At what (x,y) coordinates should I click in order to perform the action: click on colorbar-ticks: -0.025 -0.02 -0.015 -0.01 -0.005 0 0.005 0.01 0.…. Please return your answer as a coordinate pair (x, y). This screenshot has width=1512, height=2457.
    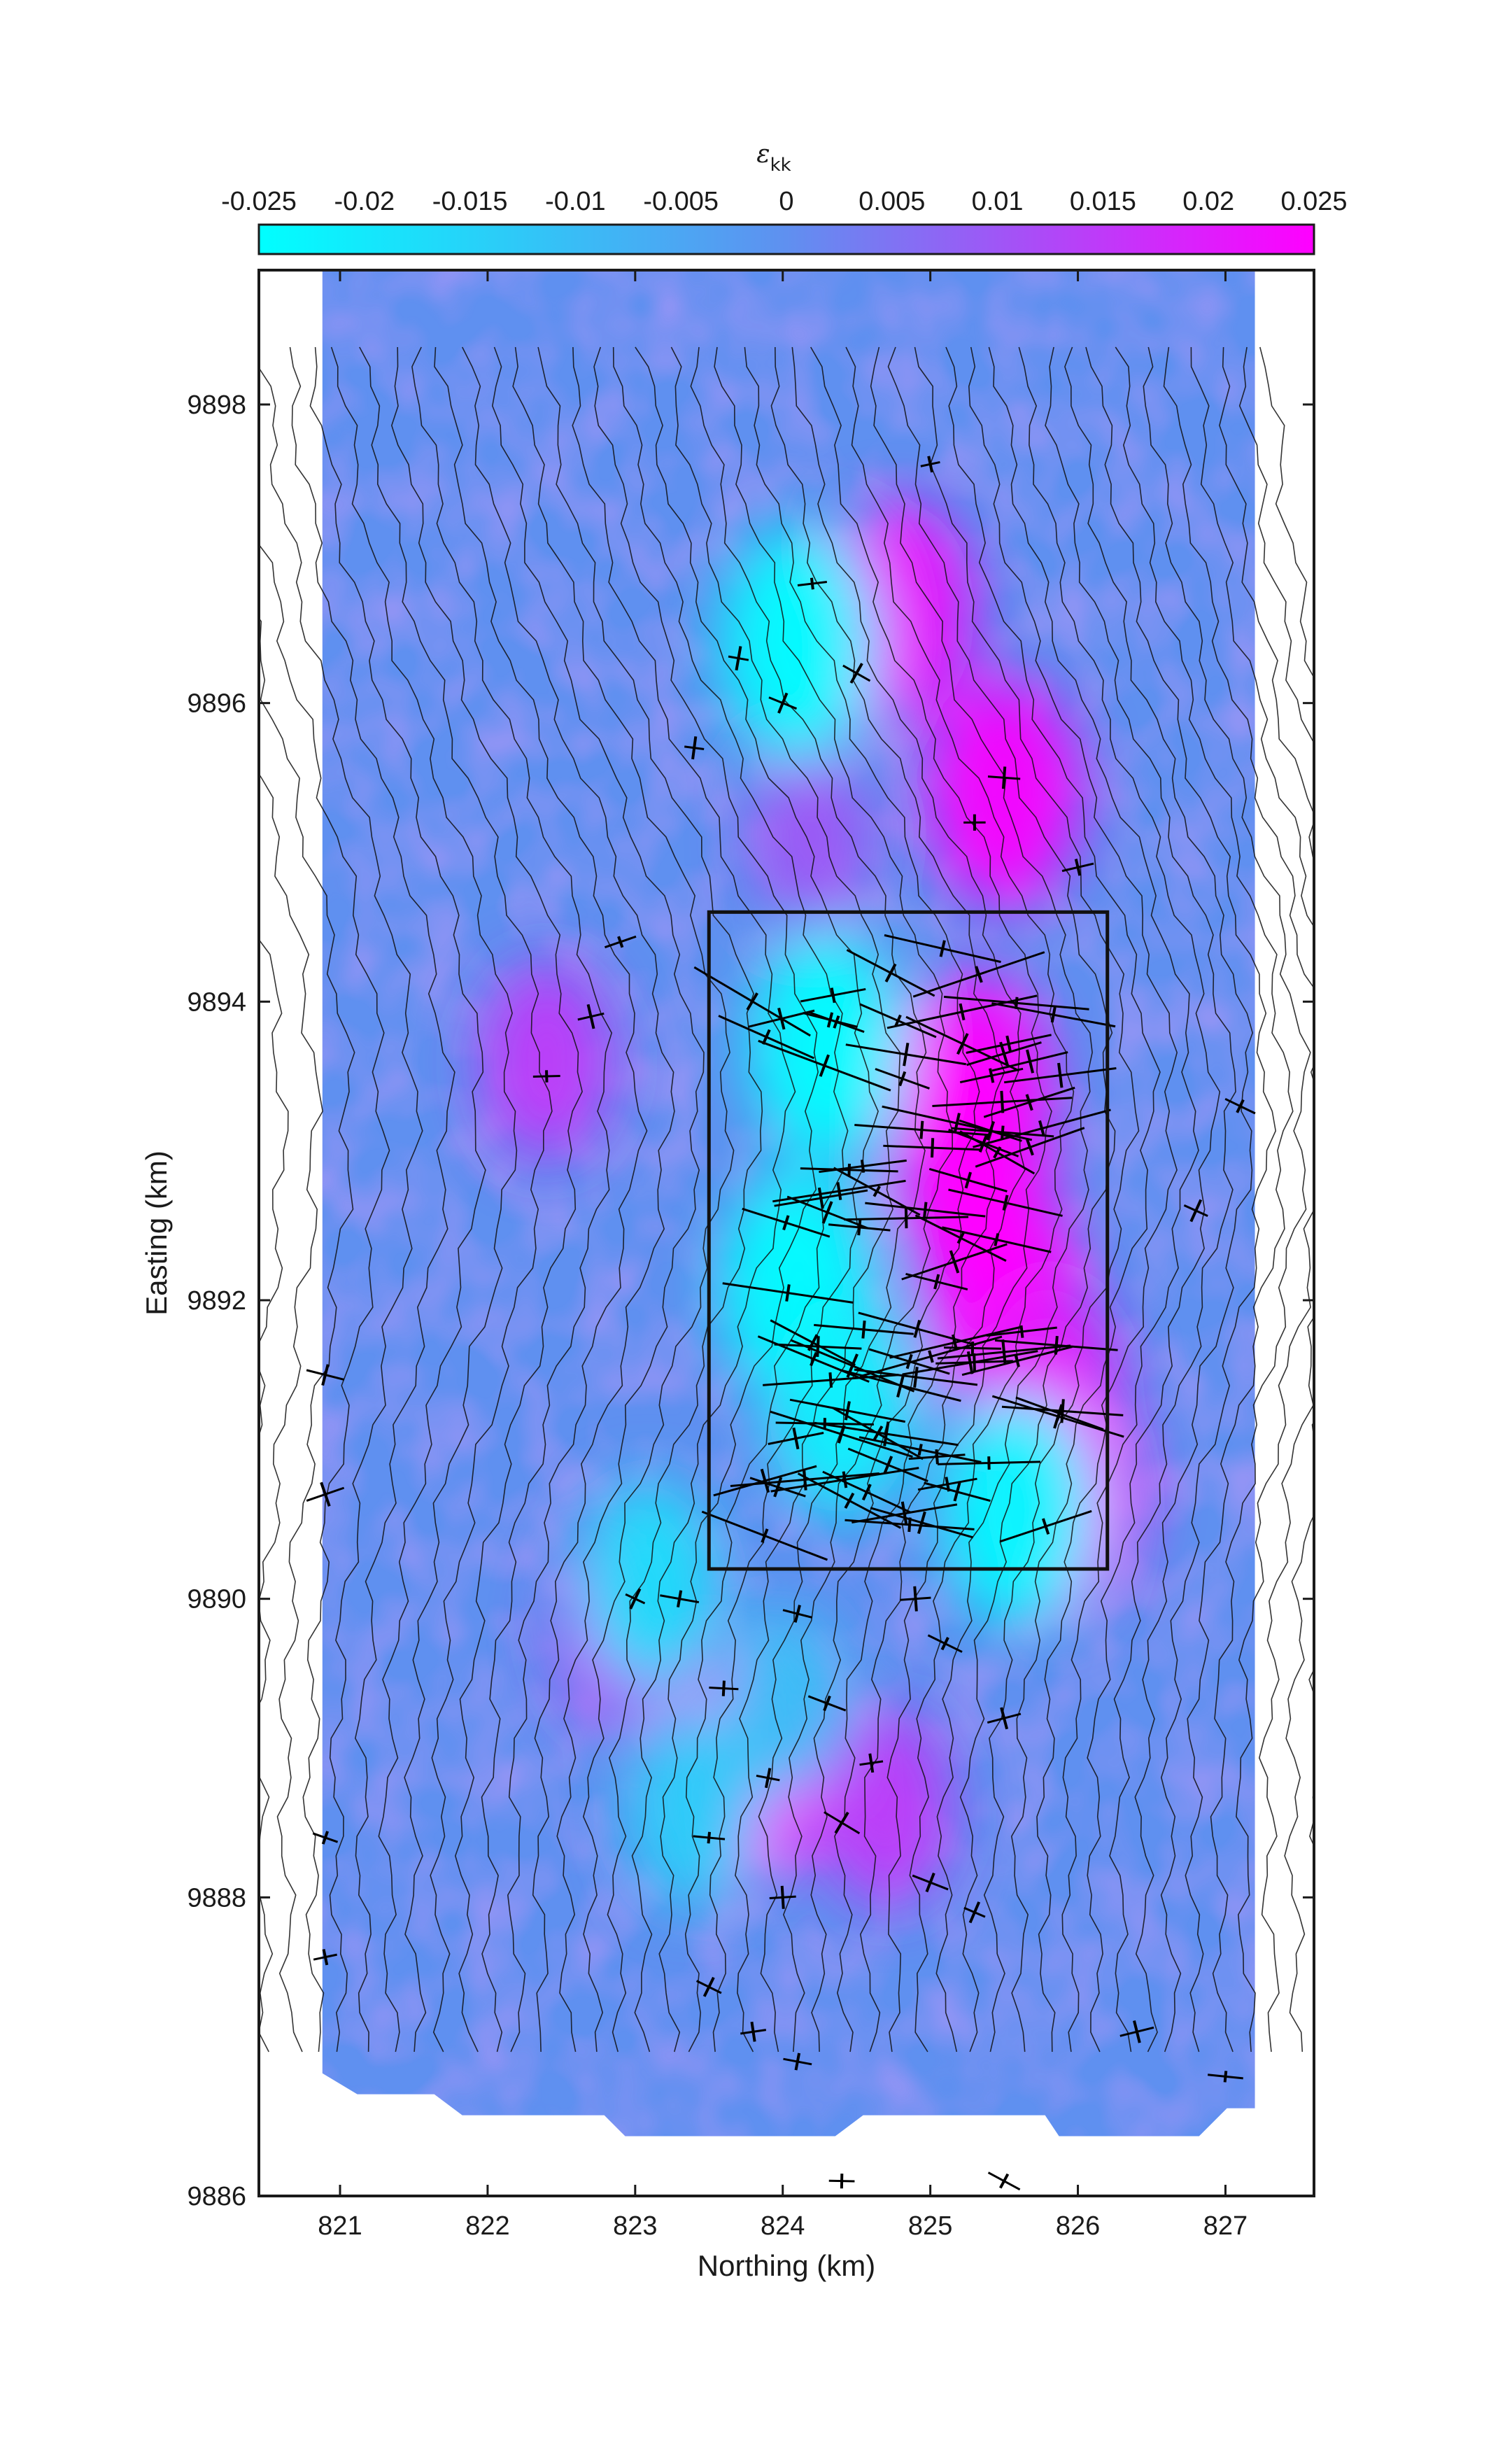
    Looking at the image, I should click on (784, 209).